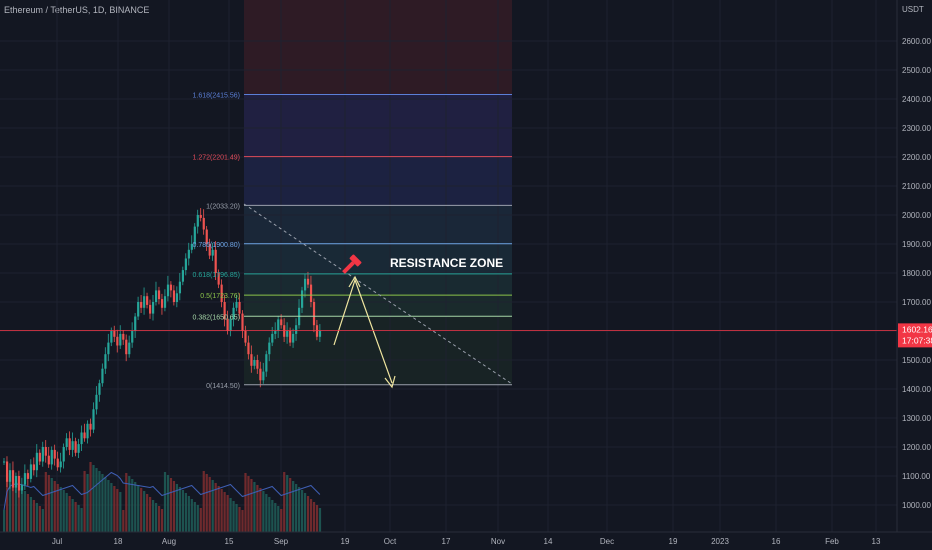 This screenshot has height=550, width=932. Describe the element at coordinates (915, 335) in the screenshot. I see `current-price-tag: 1602.16 17:07:38` at that location.